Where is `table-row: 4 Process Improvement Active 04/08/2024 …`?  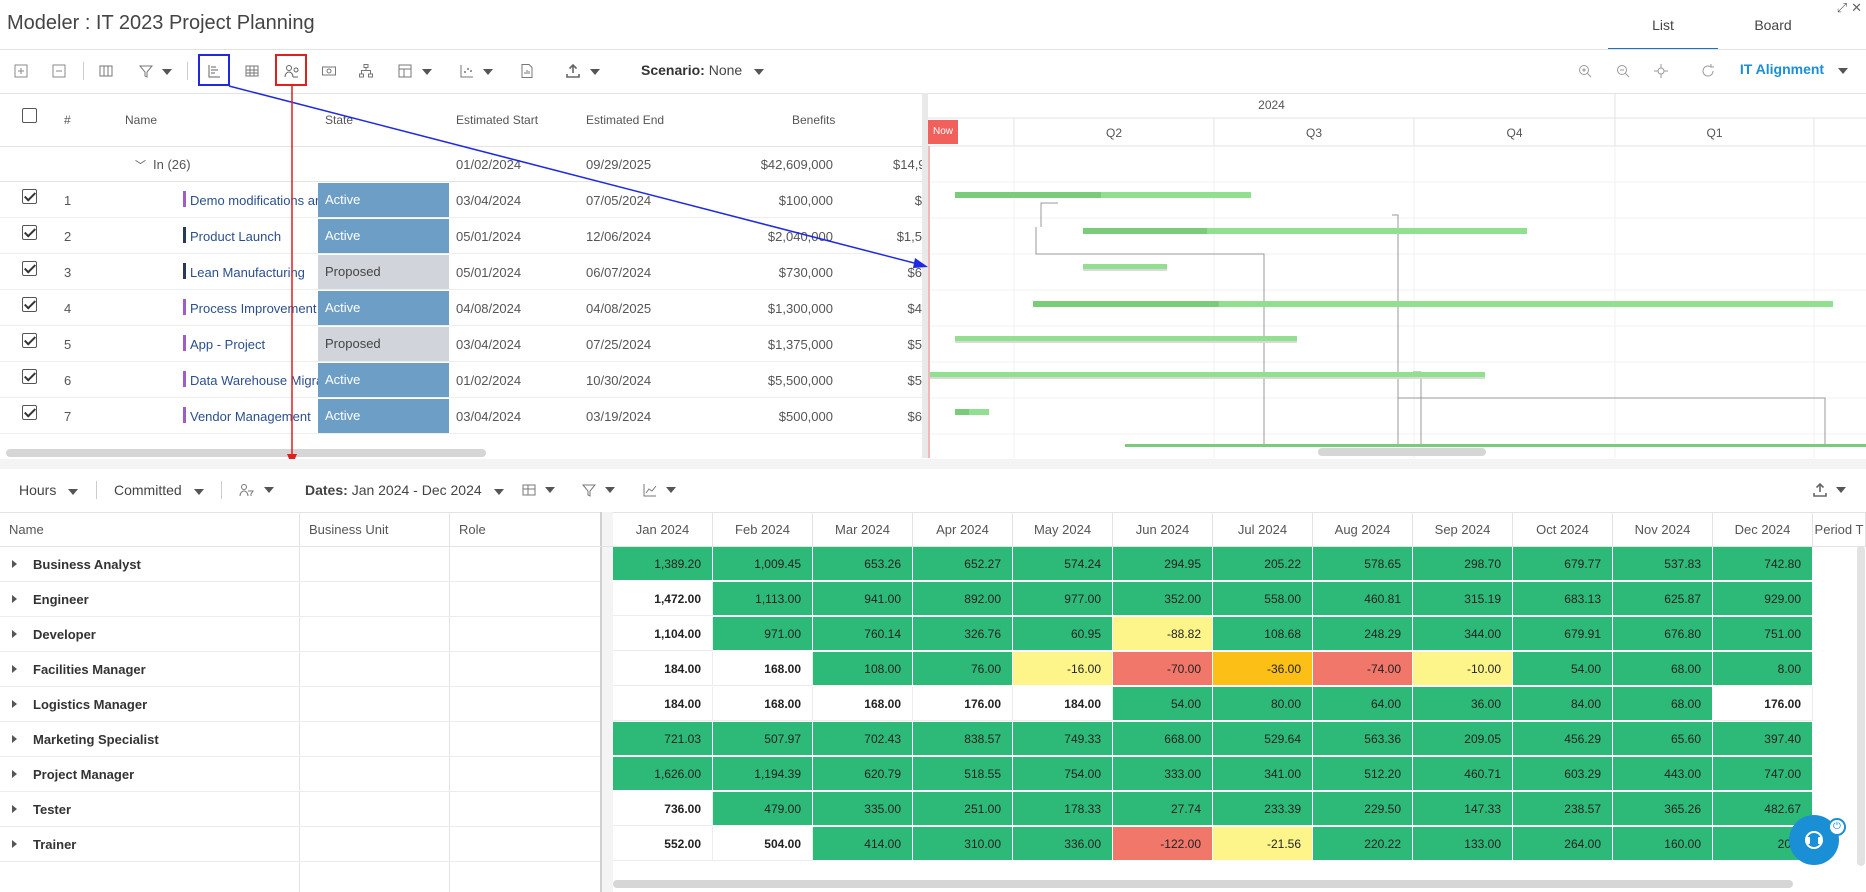
table-row: 4 Process Improvement Active 04/08/2024 … is located at coordinates (464, 308).